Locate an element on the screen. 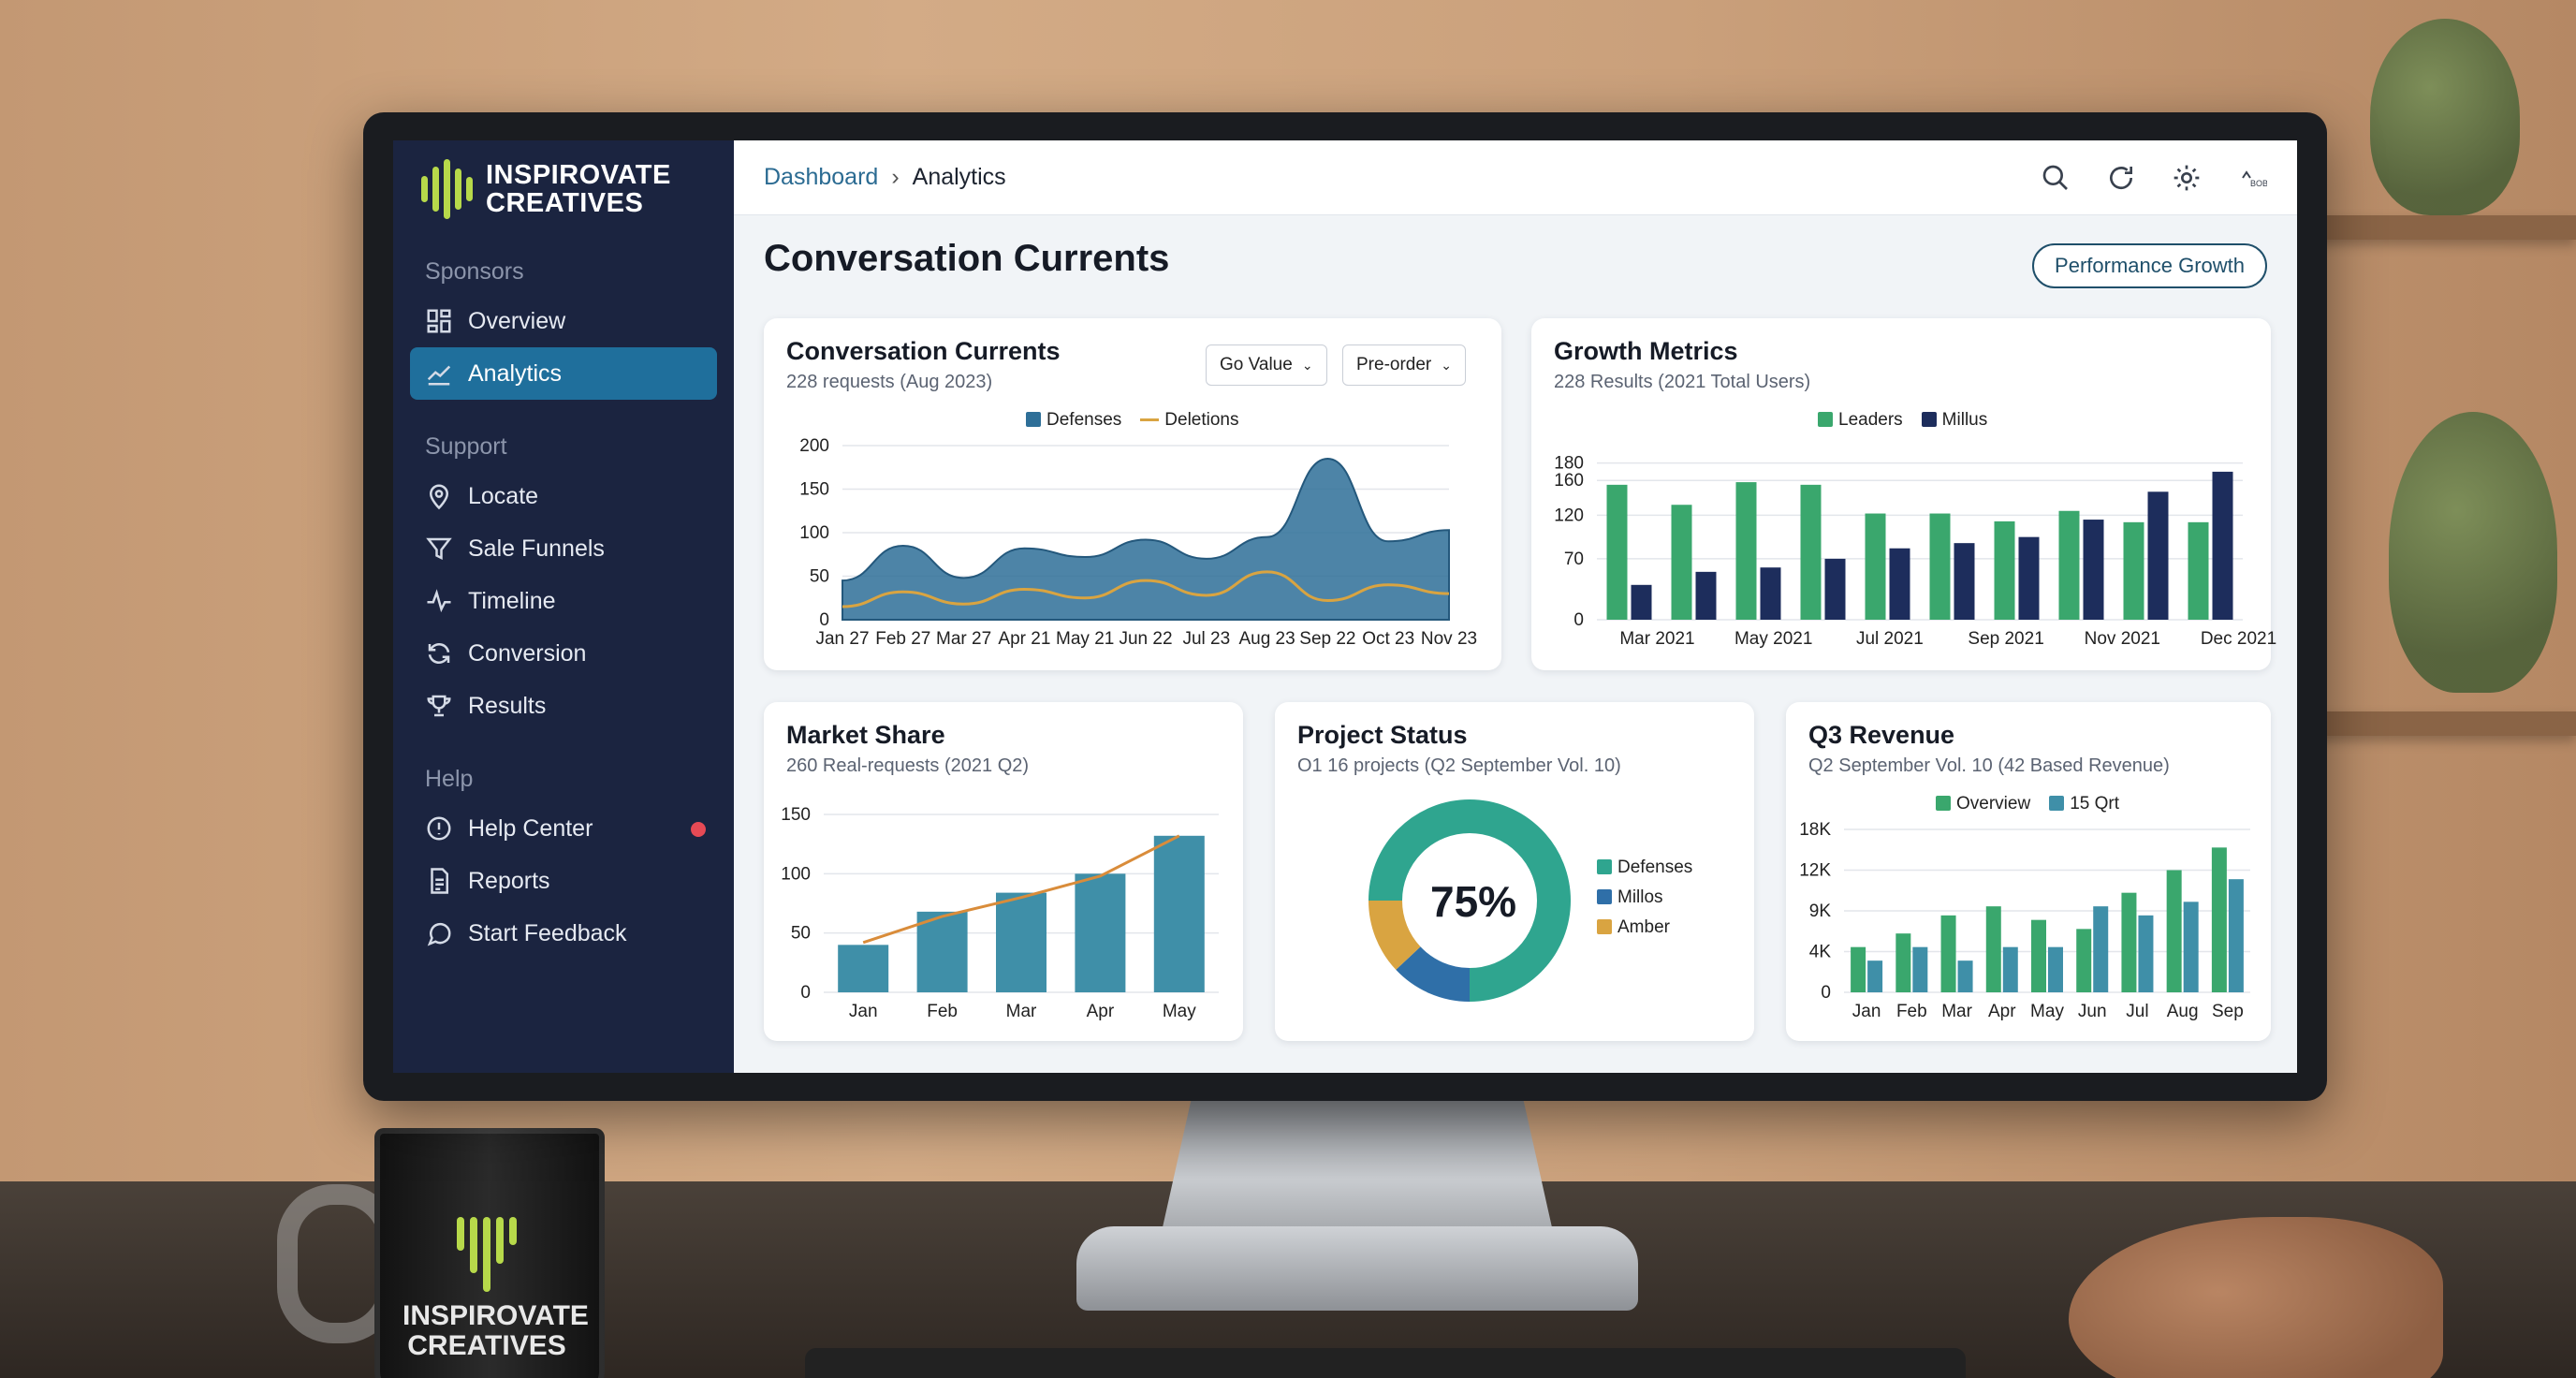 This screenshot has width=2576, height=1378. legend-item: Deletions is located at coordinates (1189, 420).